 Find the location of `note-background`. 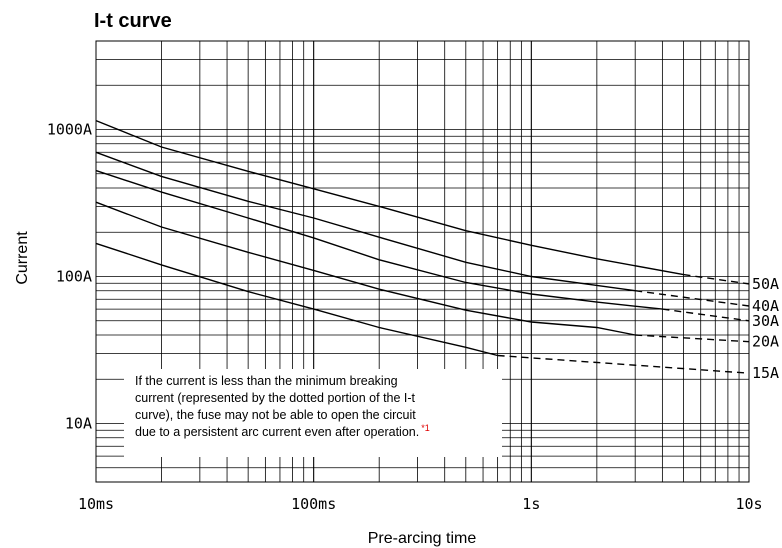

note-background is located at coordinates (313, 413).